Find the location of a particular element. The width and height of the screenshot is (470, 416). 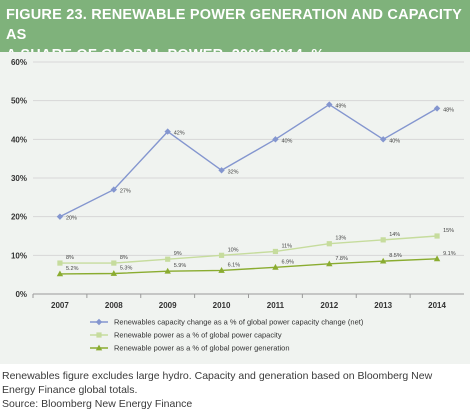

data-label: 48% is located at coordinates (448, 110).